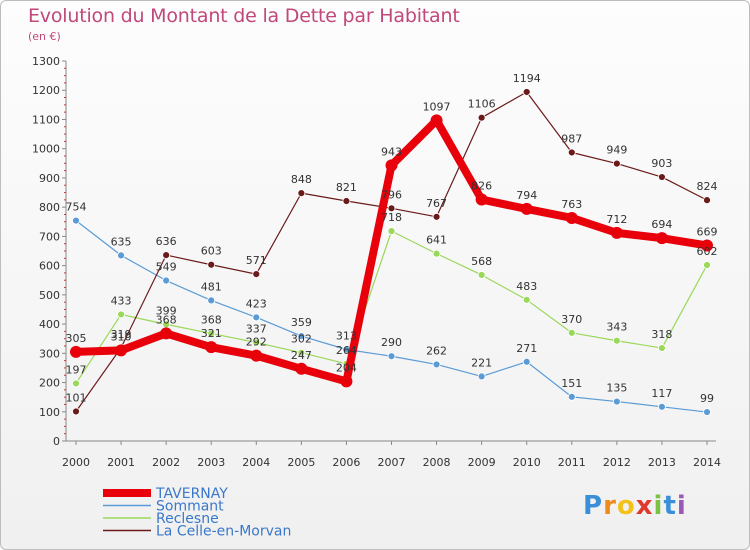  I want to click on data-label: 848, so click(301, 179).